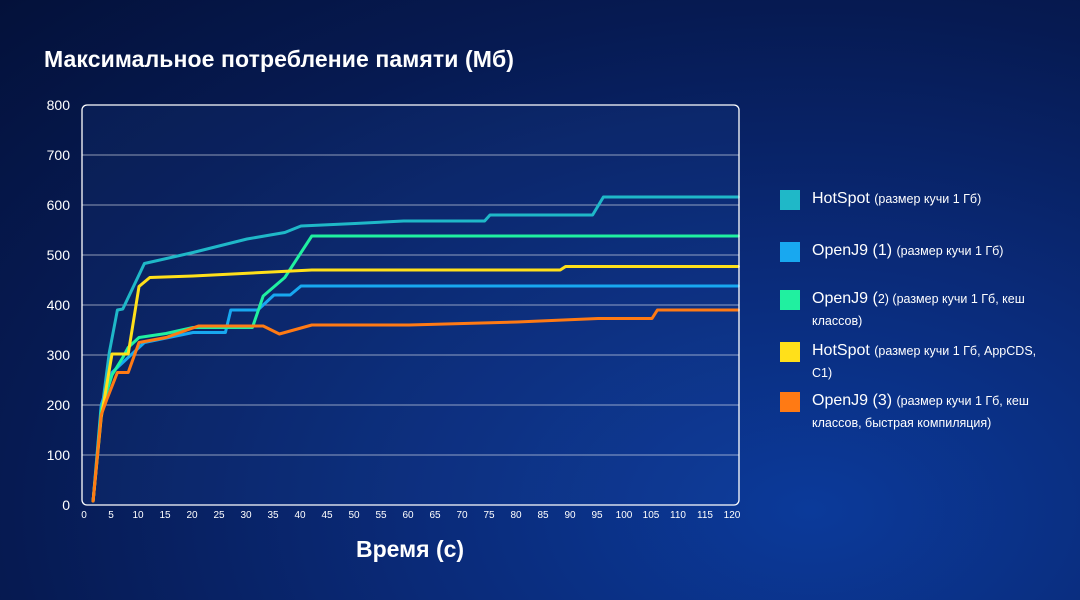 The width and height of the screenshot is (1080, 600). I want to click on x-tick-label: 80, so click(516, 515).